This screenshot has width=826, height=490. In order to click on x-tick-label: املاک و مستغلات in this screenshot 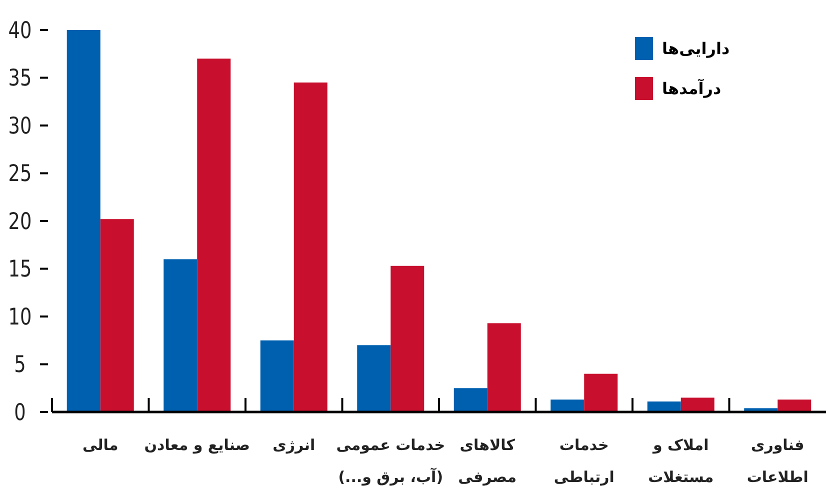, I will do `click(681, 461)`.